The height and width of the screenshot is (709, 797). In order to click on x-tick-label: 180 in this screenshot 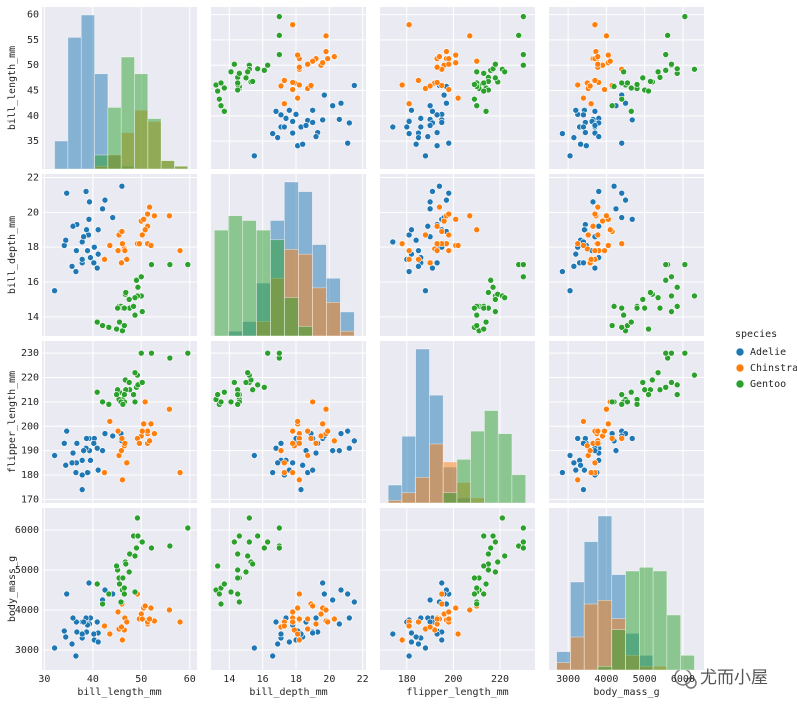, I will do `click(407, 679)`.